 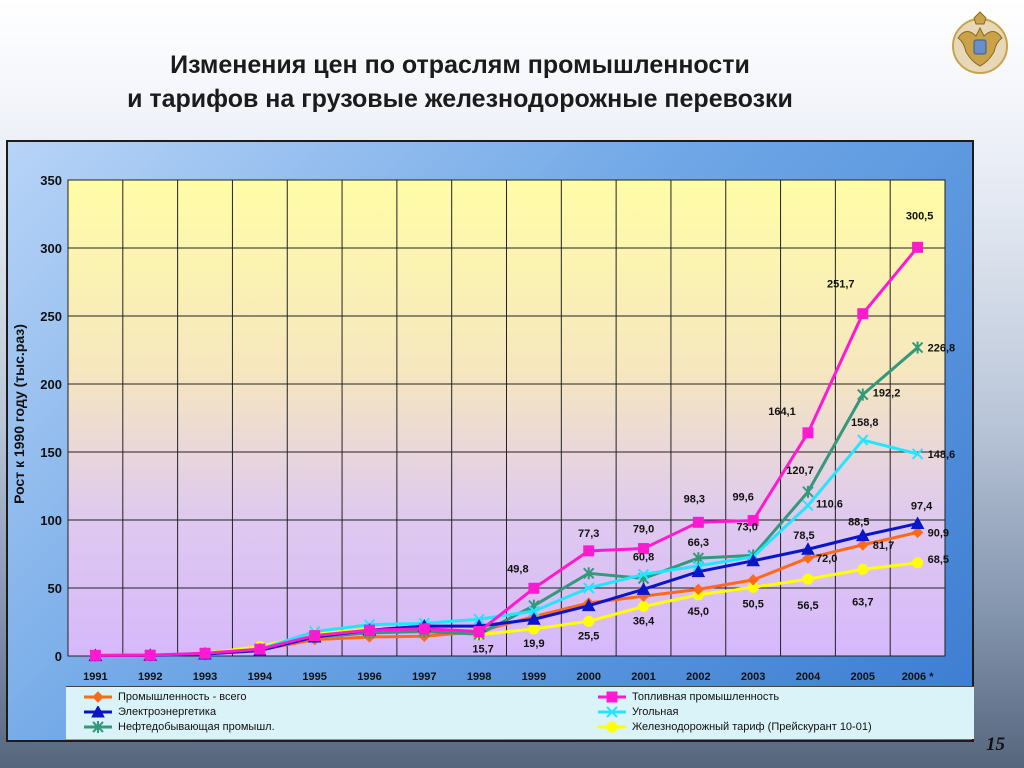 I want to click on legend-item: Угольная, so click(x=638, y=712).